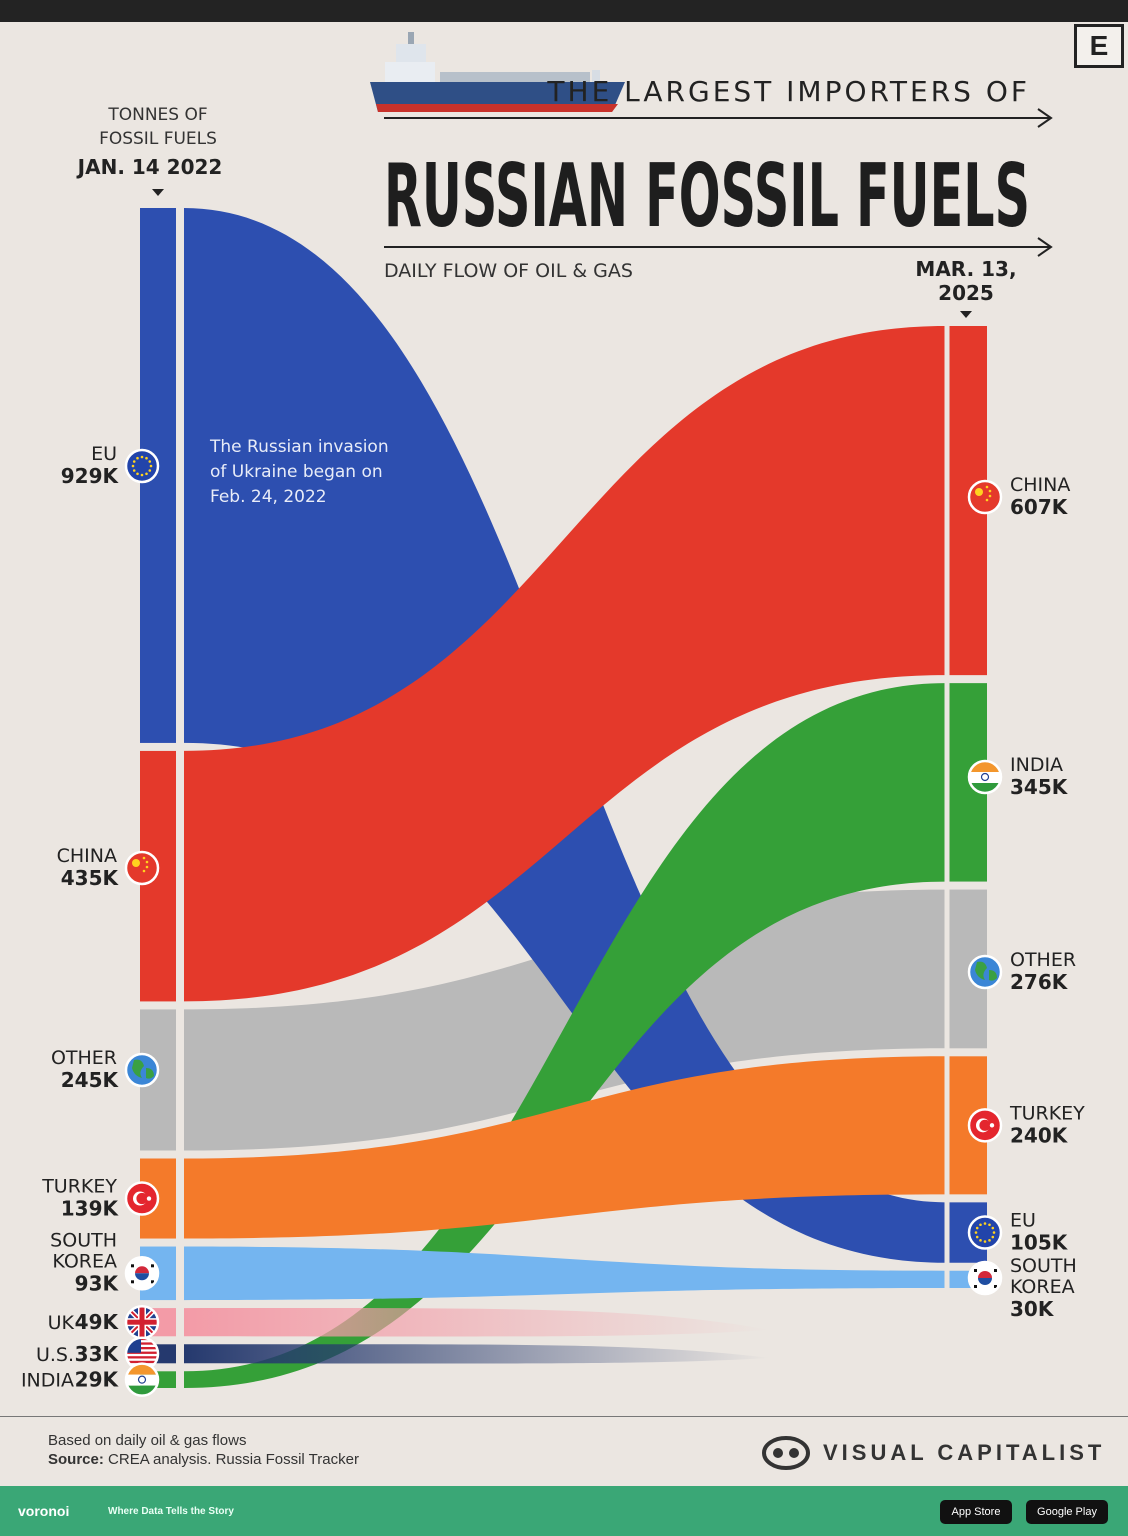  I want to click on left-value-uk: 49K, so click(97, 1322).